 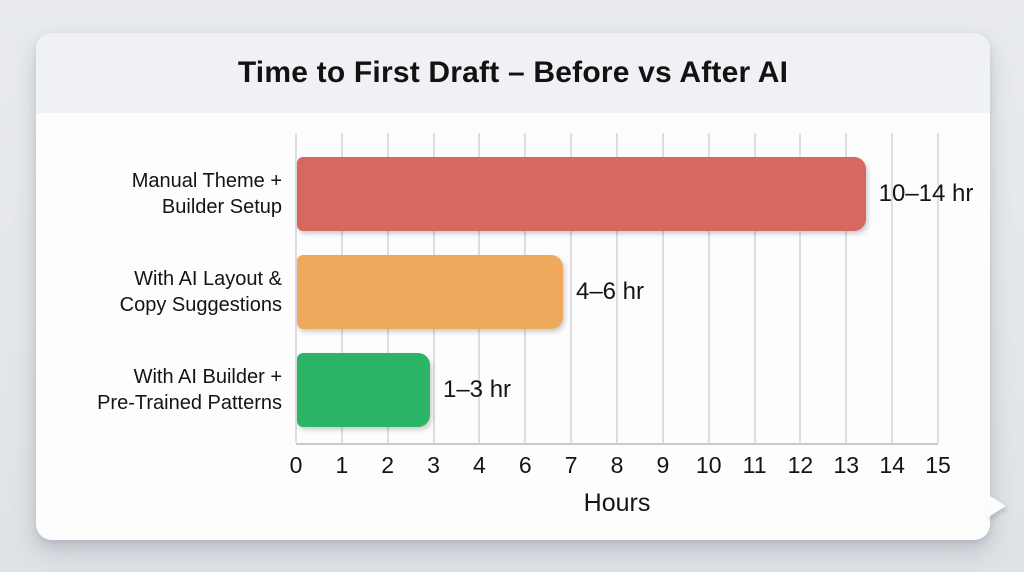 I want to click on x-tick-label: 2, so click(x=388, y=465).